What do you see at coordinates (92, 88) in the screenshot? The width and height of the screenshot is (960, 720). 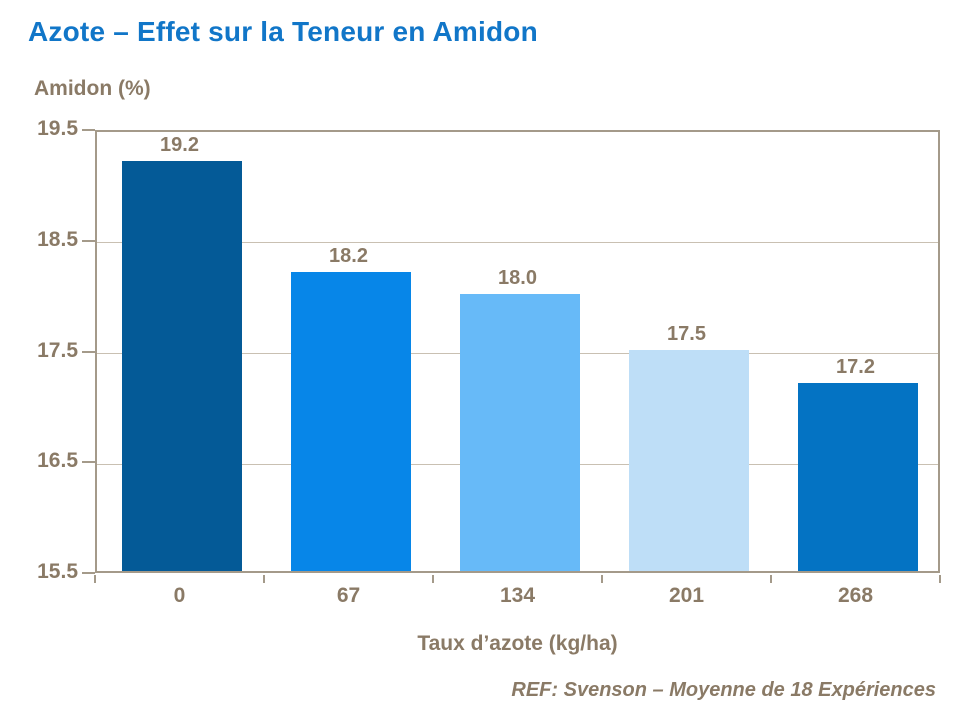 I see `y-axis-title: Amidon (%)` at bounding box center [92, 88].